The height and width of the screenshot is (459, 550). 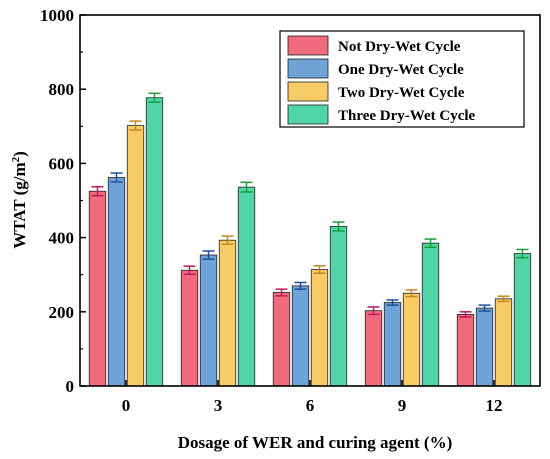 What do you see at coordinates (62, 163) in the screenshot?
I see `y-tick-label-3: 600` at bounding box center [62, 163].